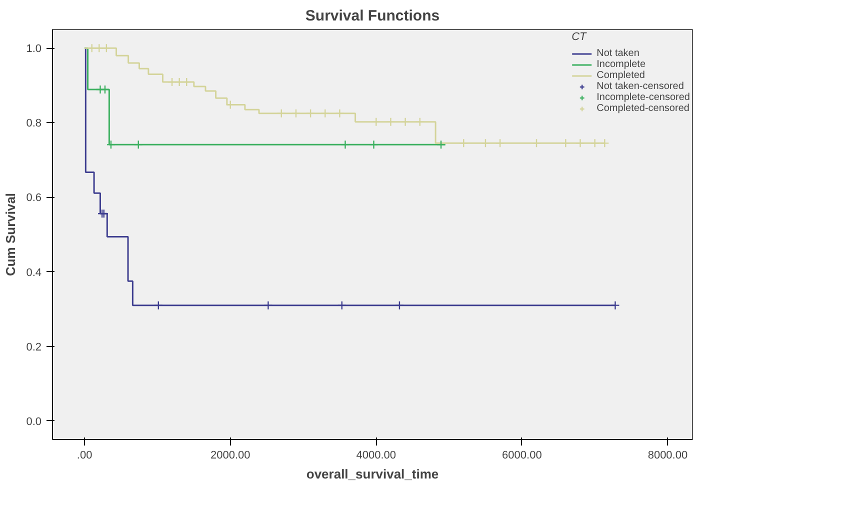 Image resolution: width=856 pixels, height=531 pixels. I want to click on x-axis-title: overall_survival_time, so click(372, 474).